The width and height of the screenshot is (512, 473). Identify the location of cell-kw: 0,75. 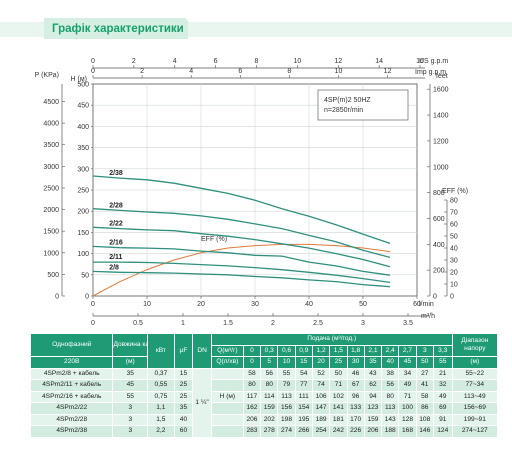
(161, 396).